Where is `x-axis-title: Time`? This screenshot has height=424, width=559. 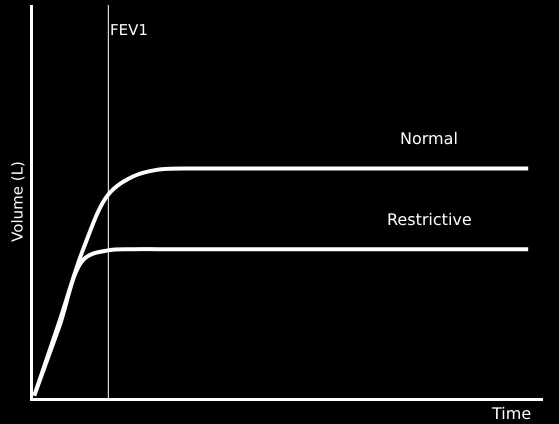 x-axis-title: Time is located at coordinates (511, 413).